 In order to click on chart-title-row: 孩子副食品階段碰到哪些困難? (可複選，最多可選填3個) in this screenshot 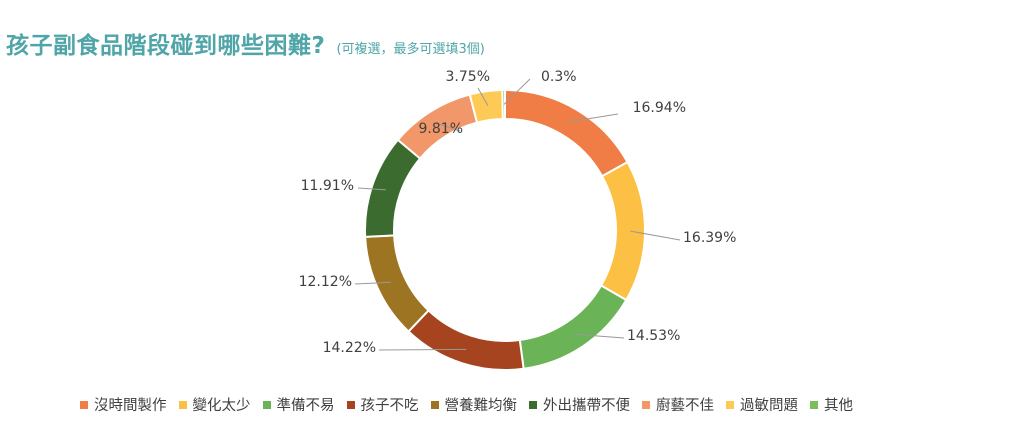, I will do `click(245, 43)`.